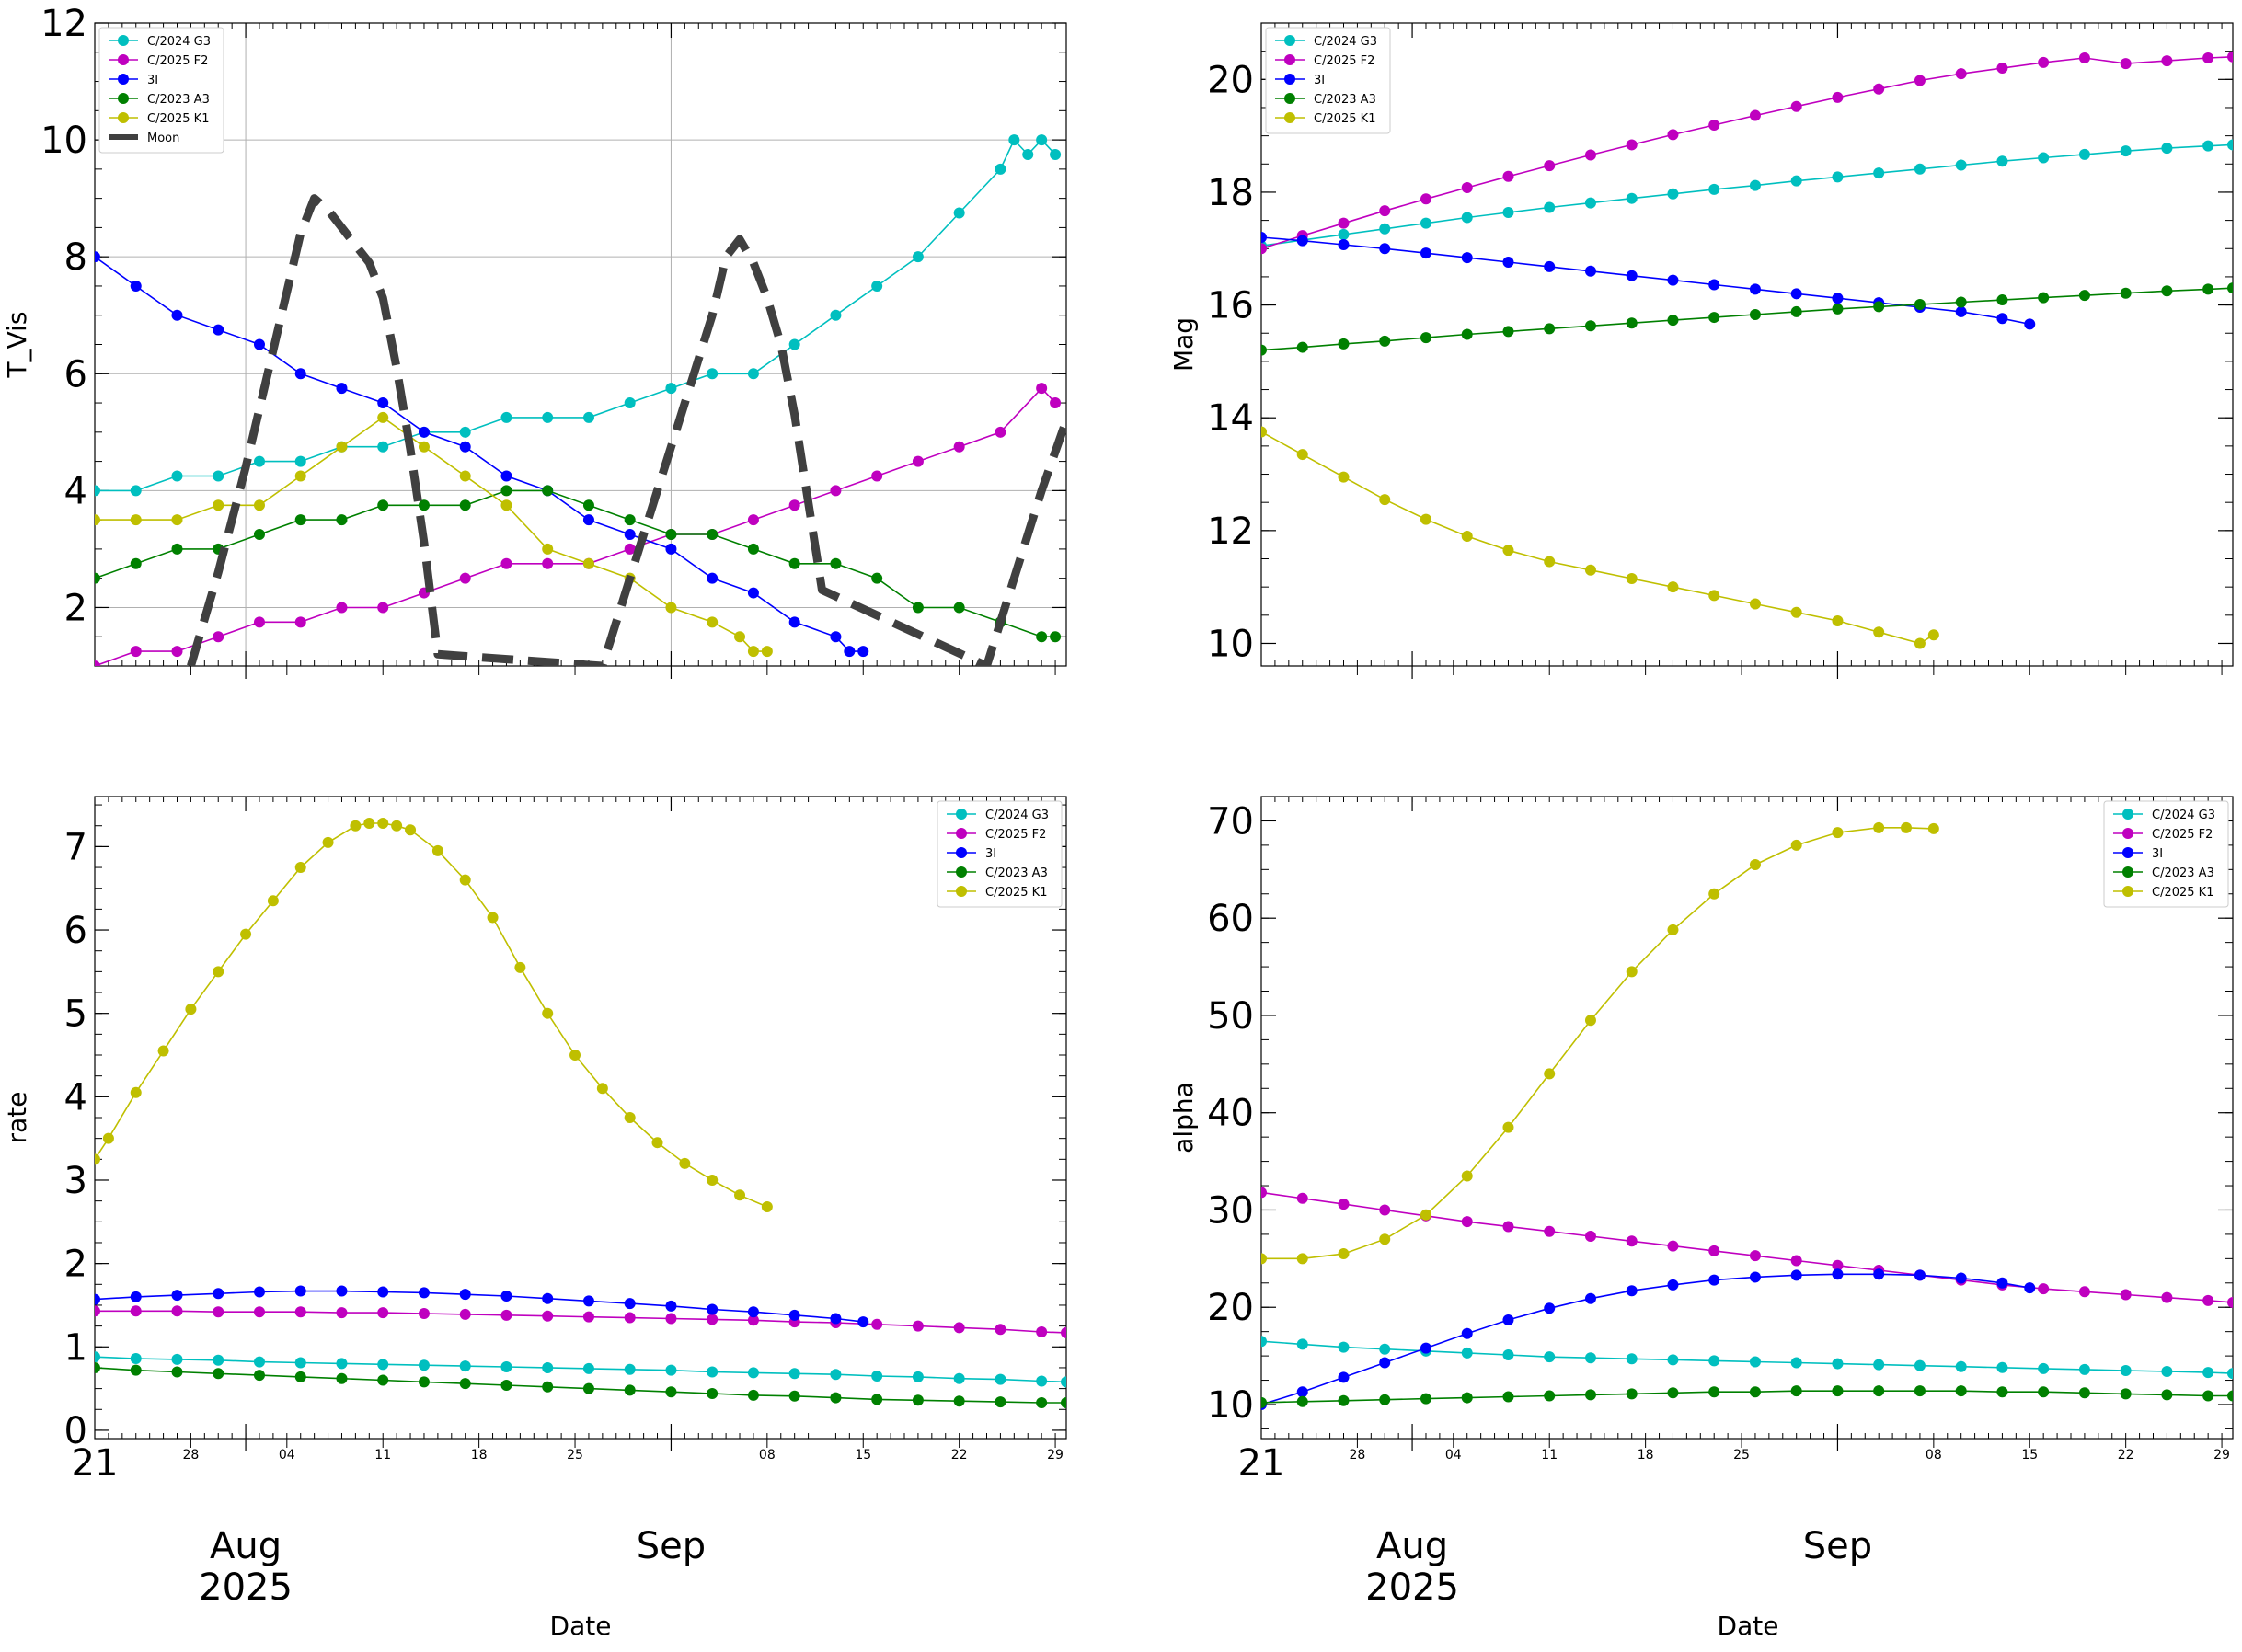 This screenshot has width=2242, height=1652. Describe the element at coordinates (64, 141) in the screenshot. I see `y-tick-label: 10` at that location.